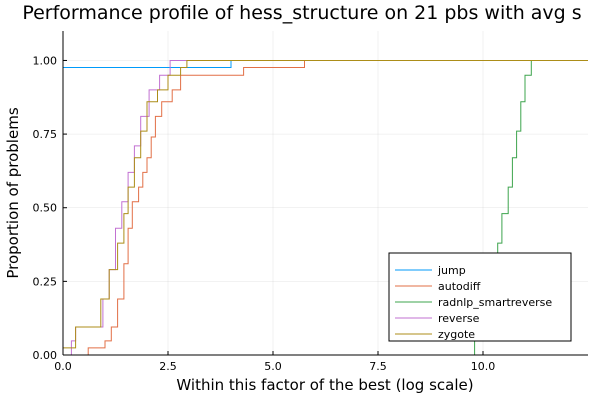 This screenshot has width=600, height=400. Describe the element at coordinates (325, 64) in the screenshot. I see `series-line-jump` at that location.